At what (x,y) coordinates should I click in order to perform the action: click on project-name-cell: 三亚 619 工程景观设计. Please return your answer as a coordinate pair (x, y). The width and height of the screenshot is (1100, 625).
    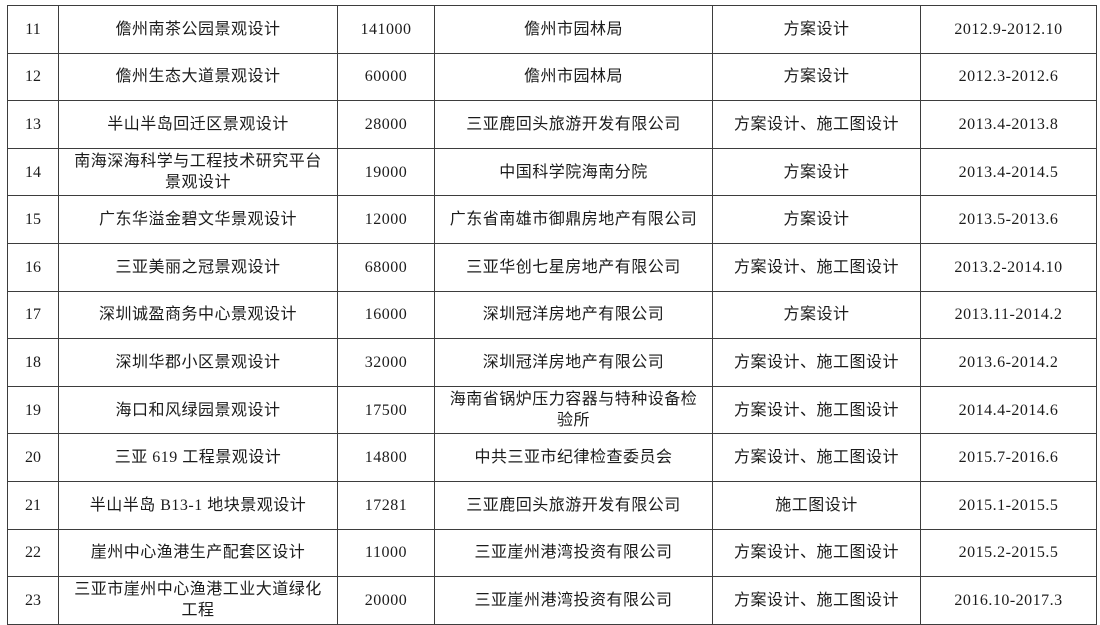
    Looking at the image, I should click on (198, 457).